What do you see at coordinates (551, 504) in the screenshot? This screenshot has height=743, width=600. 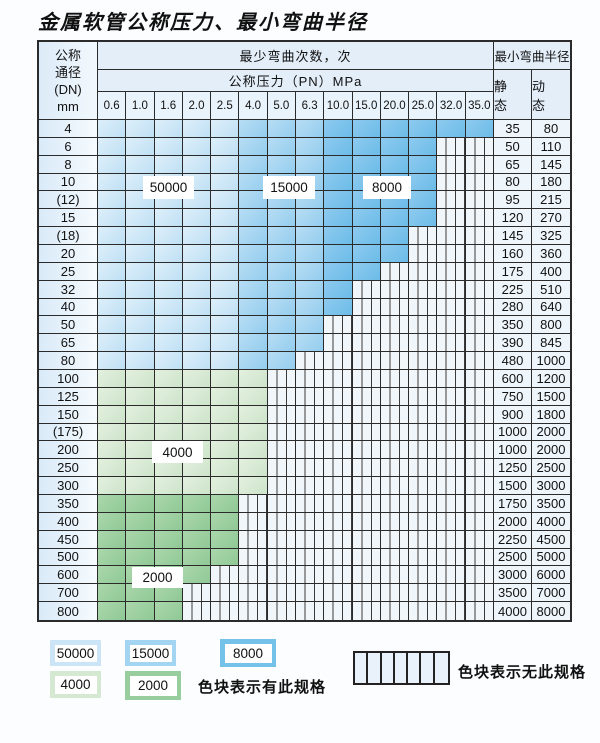 I see `dynamic-cell: 3500` at bounding box center [551, 504].